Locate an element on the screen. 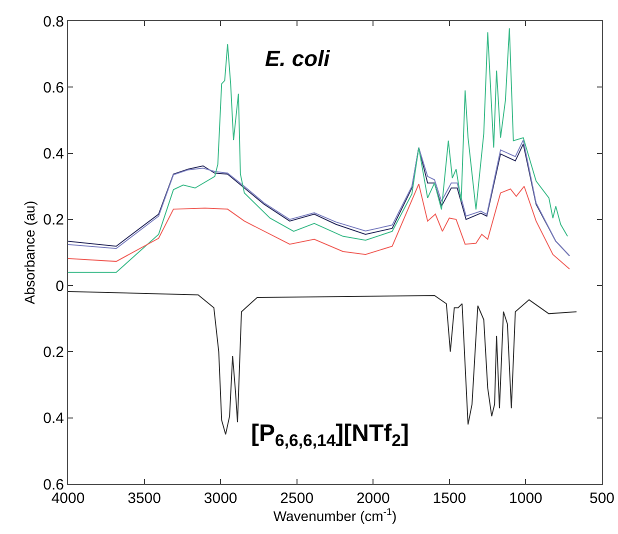 This screenshot has height=534, width=618. annotation: [P$_{6,6,6,14}$][NTf$_{2}$] is located at coordinates (330, 435).